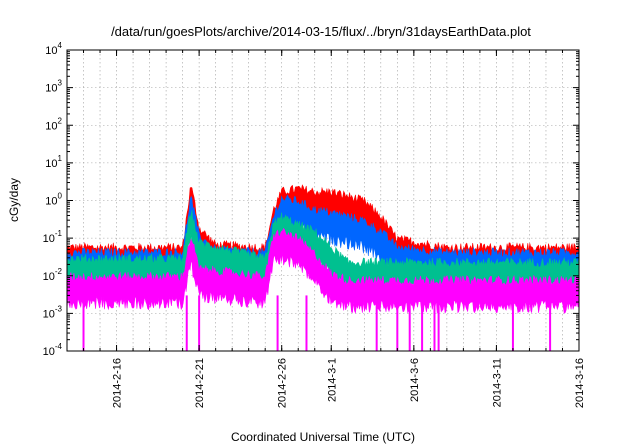 The image size is (640, 448). What do you see at coordinates (53, 162) in the screenshot?
I see `y-tick-label: 10¹` at bounding box center [53, 162].